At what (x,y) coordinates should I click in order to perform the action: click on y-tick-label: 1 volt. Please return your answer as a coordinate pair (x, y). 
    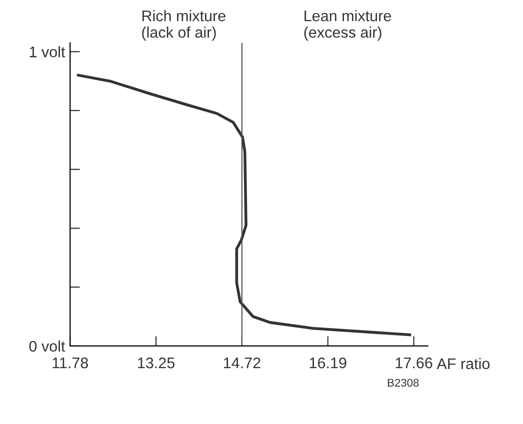
    Looking at the image, I should click on (48, 52).